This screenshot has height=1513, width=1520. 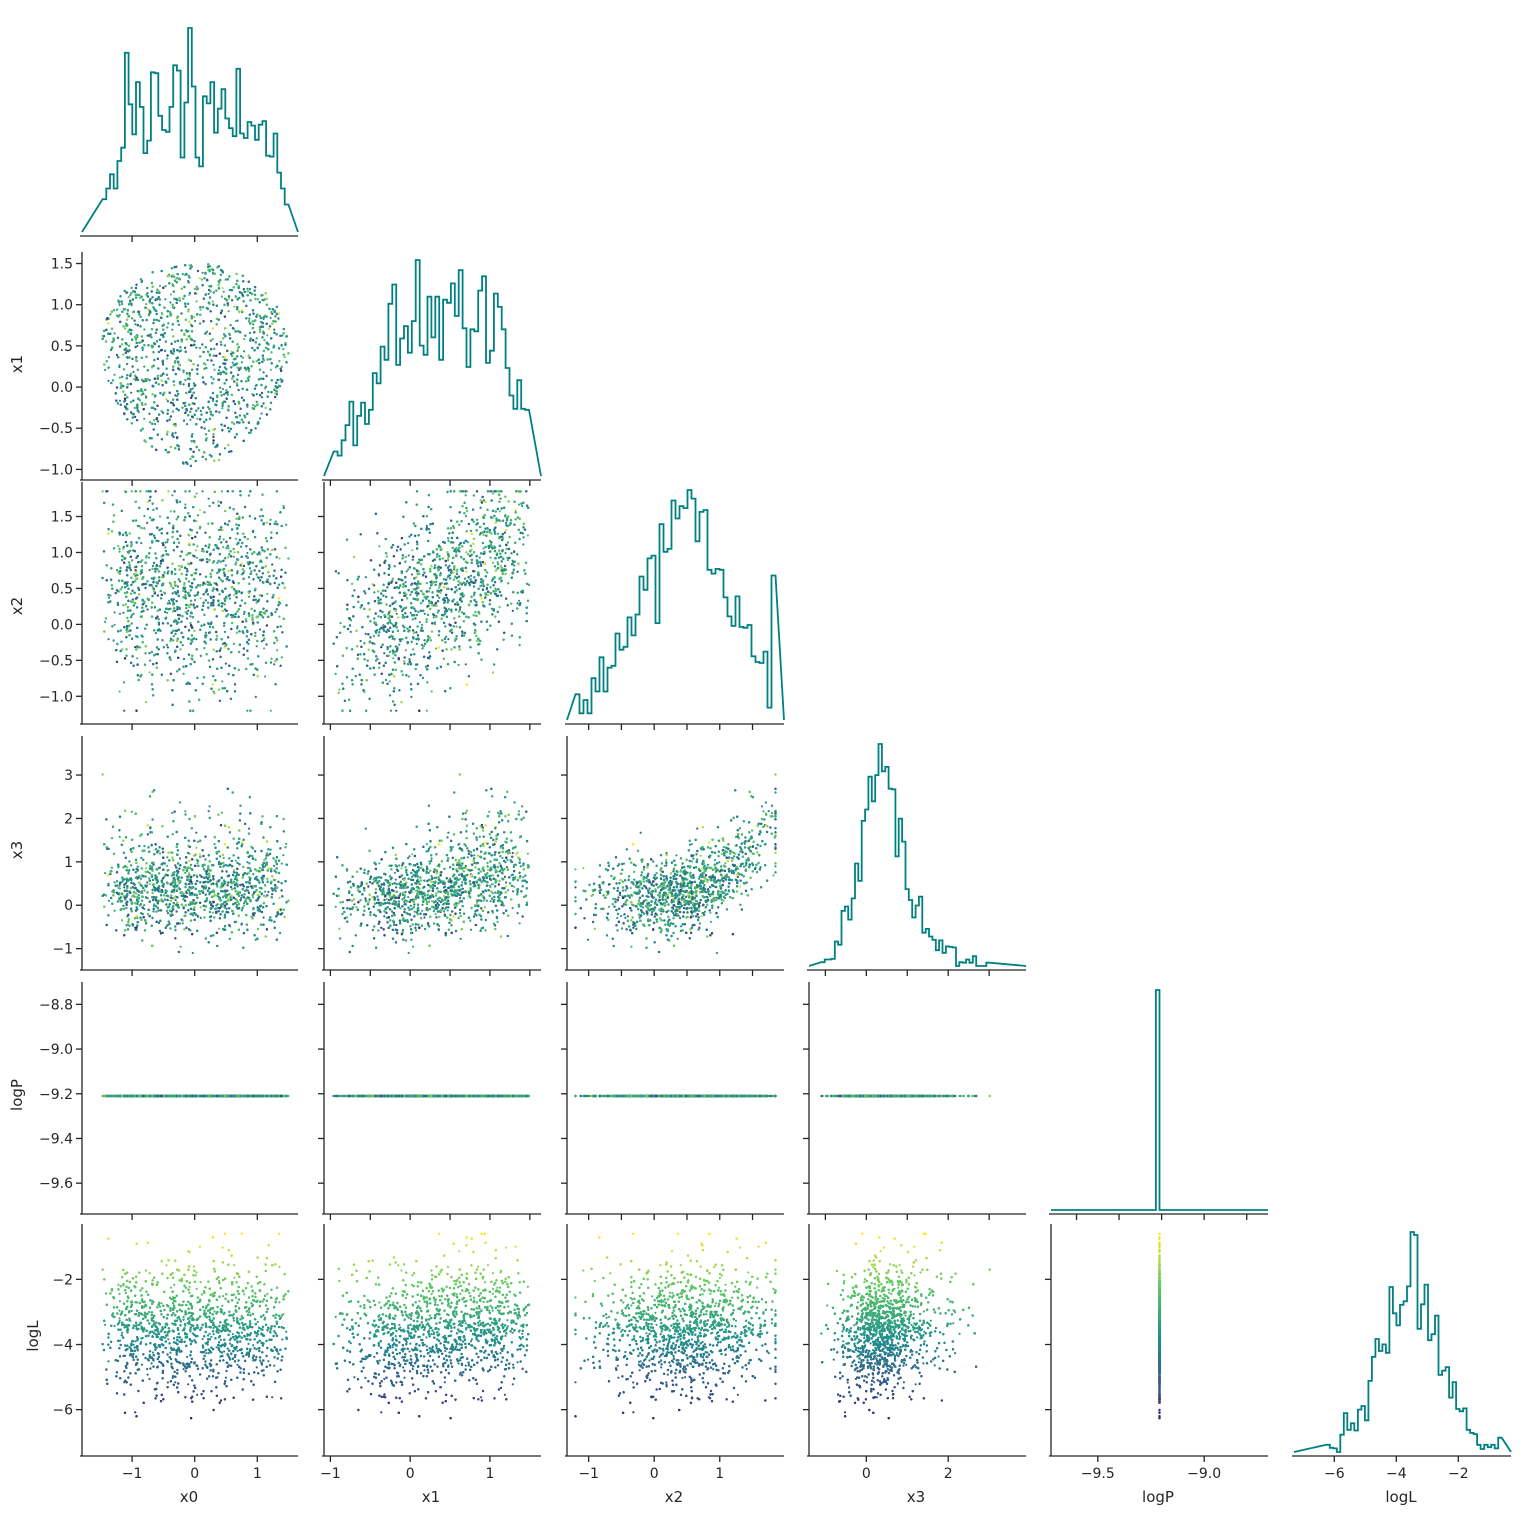 What do you see at coordinates (190, 130) in the screenshot?
I see `histogram-x0` at bounding box center [190, 130].